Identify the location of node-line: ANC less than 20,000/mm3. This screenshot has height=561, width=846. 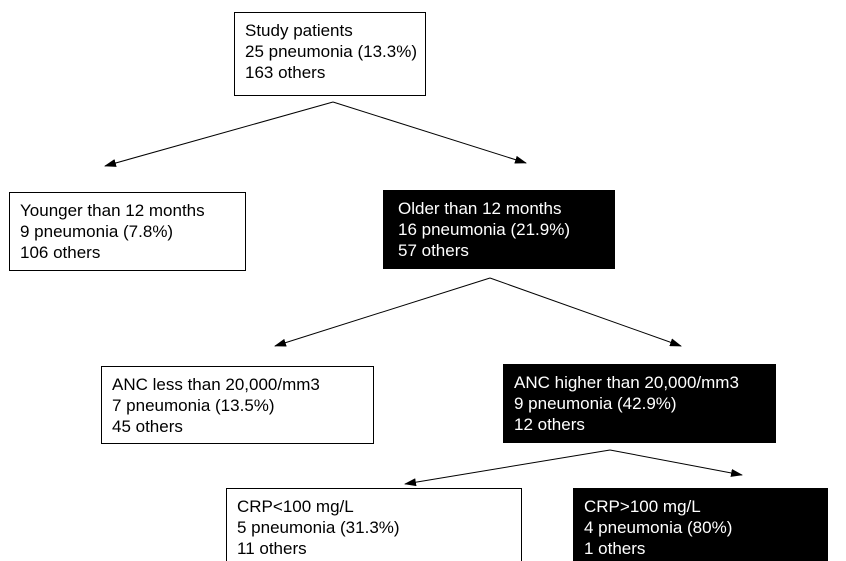
(216, 384).